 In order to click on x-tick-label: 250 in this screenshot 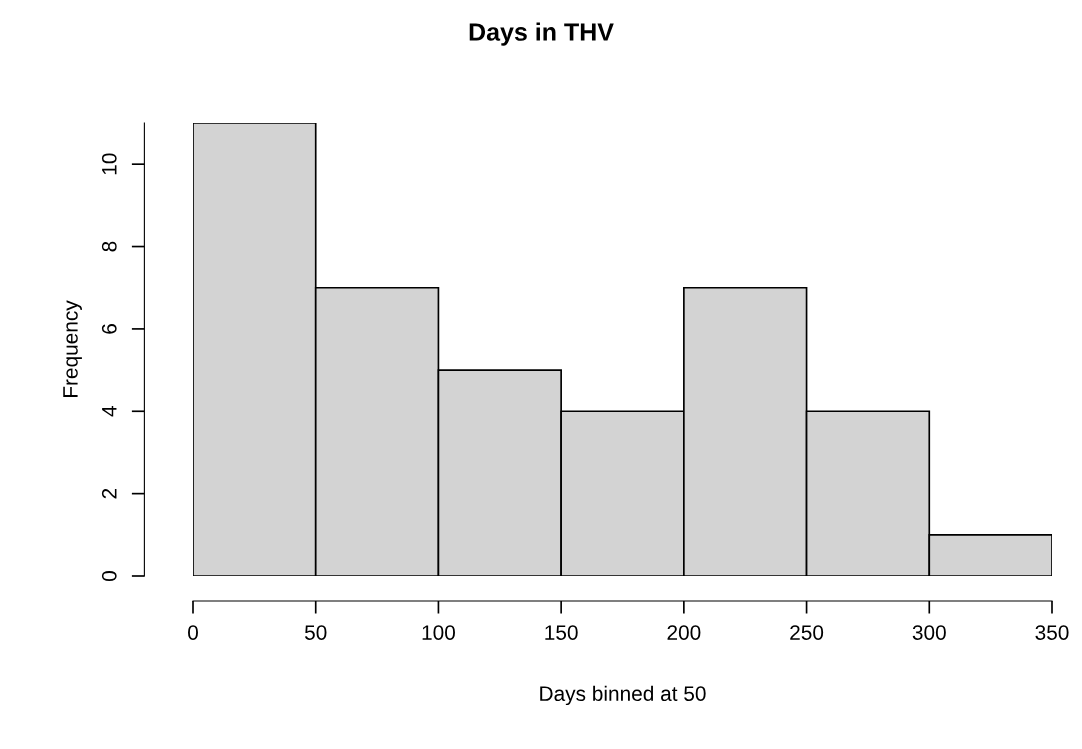, I will do `click(807, 632)`.